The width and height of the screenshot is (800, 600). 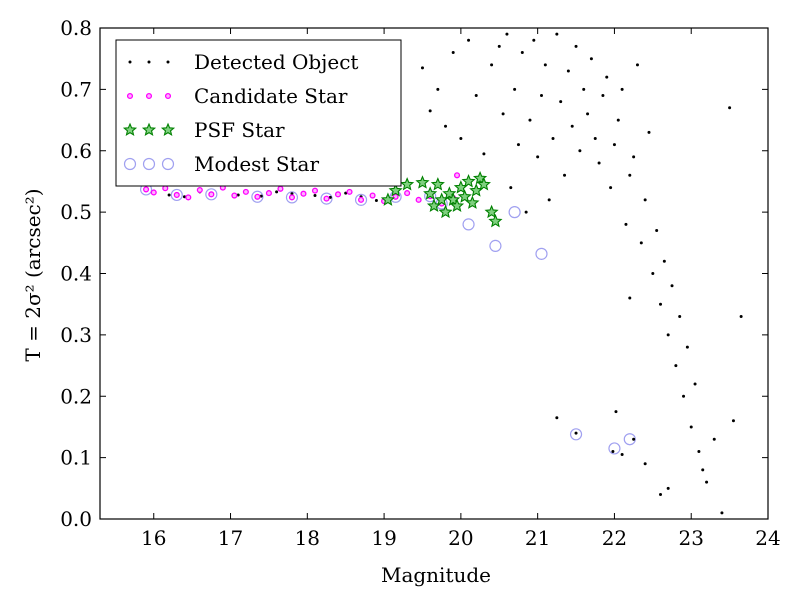 I want to click on x-axis-label: Magnitude, so click(x=436, y=575).